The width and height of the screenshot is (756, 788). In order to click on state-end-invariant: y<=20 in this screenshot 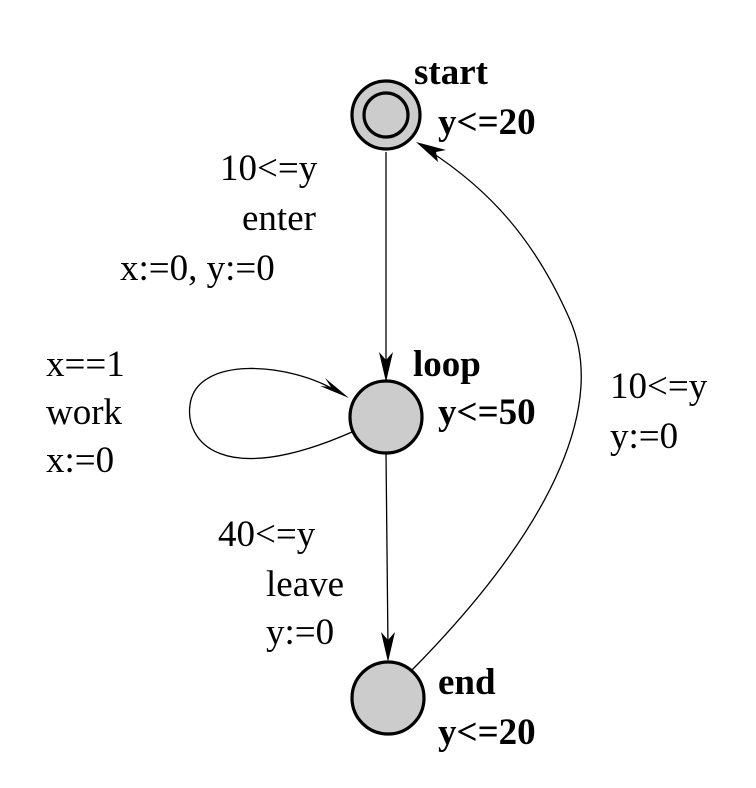, I will do `click(487, 732)`.